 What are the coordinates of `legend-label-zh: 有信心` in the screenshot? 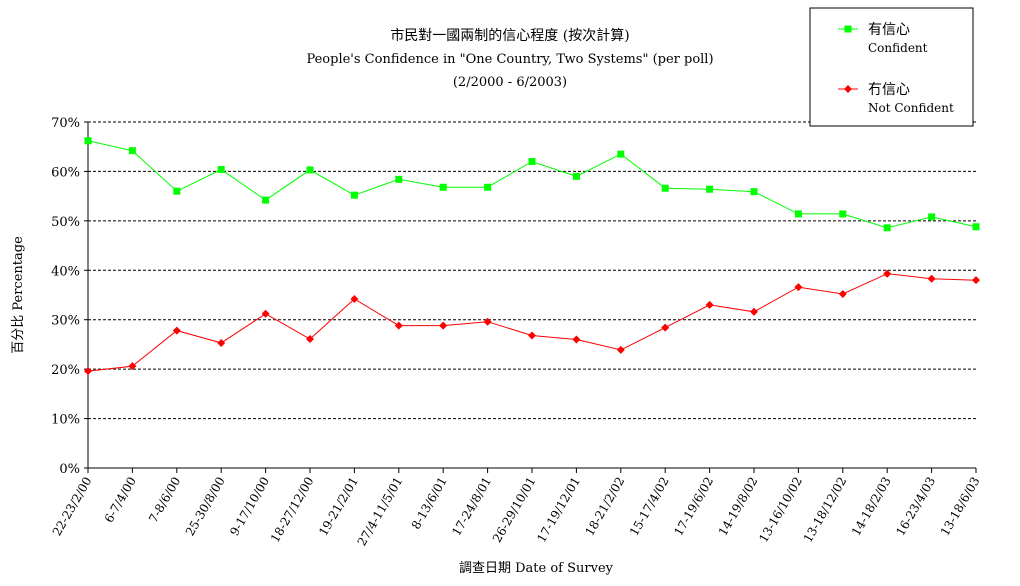 It's located at (889, 30).